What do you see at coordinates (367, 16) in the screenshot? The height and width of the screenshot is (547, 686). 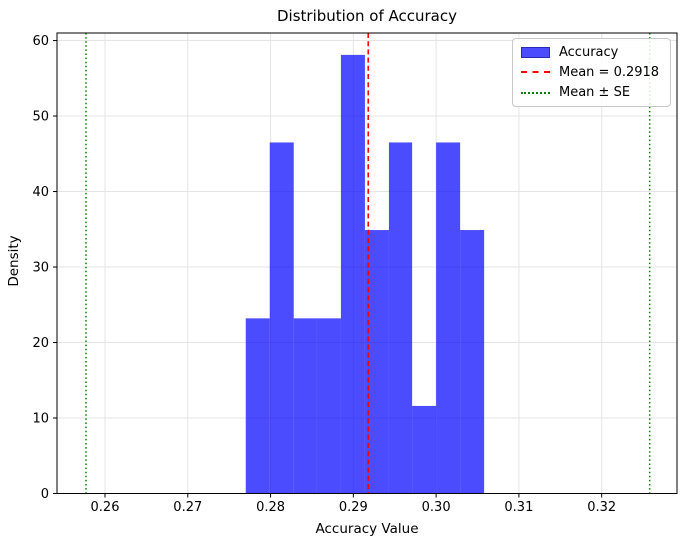 I see `chart-title: Distribution of Accuracy` at bounding box center [367, 16].